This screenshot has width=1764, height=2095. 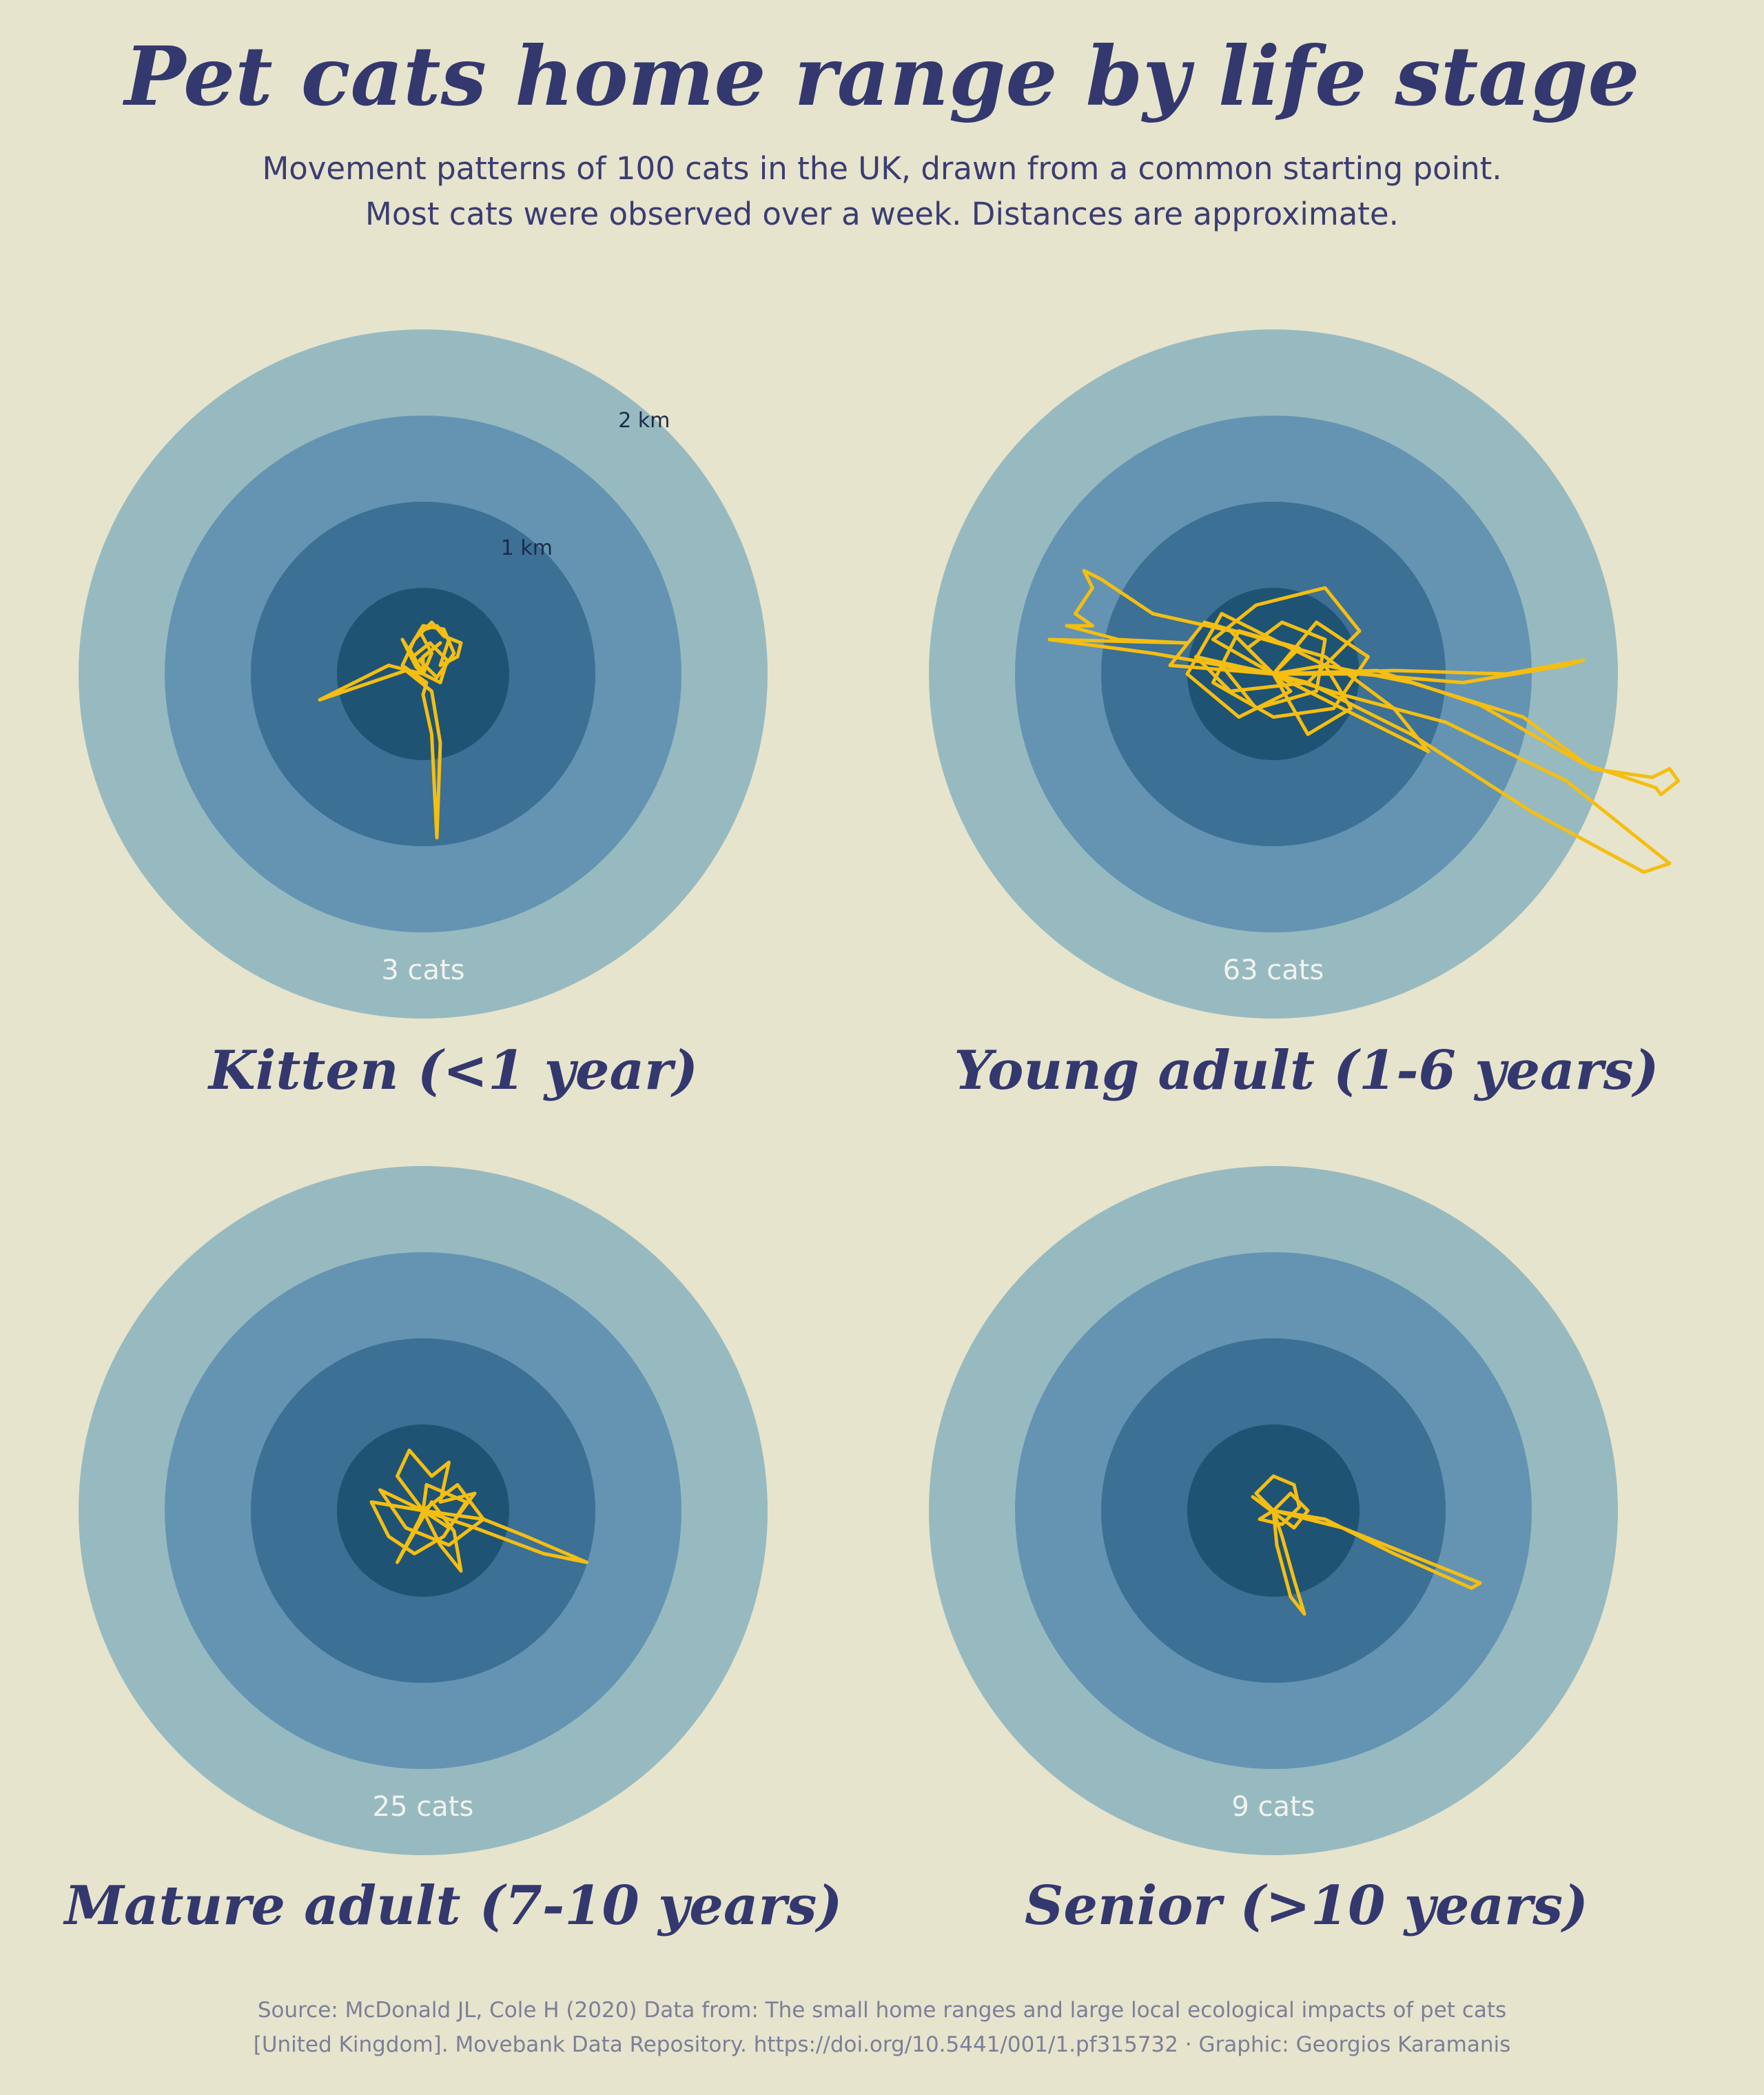 I want to click on panel-title: Kitten (<1 year), so click(x=452, y=1070).